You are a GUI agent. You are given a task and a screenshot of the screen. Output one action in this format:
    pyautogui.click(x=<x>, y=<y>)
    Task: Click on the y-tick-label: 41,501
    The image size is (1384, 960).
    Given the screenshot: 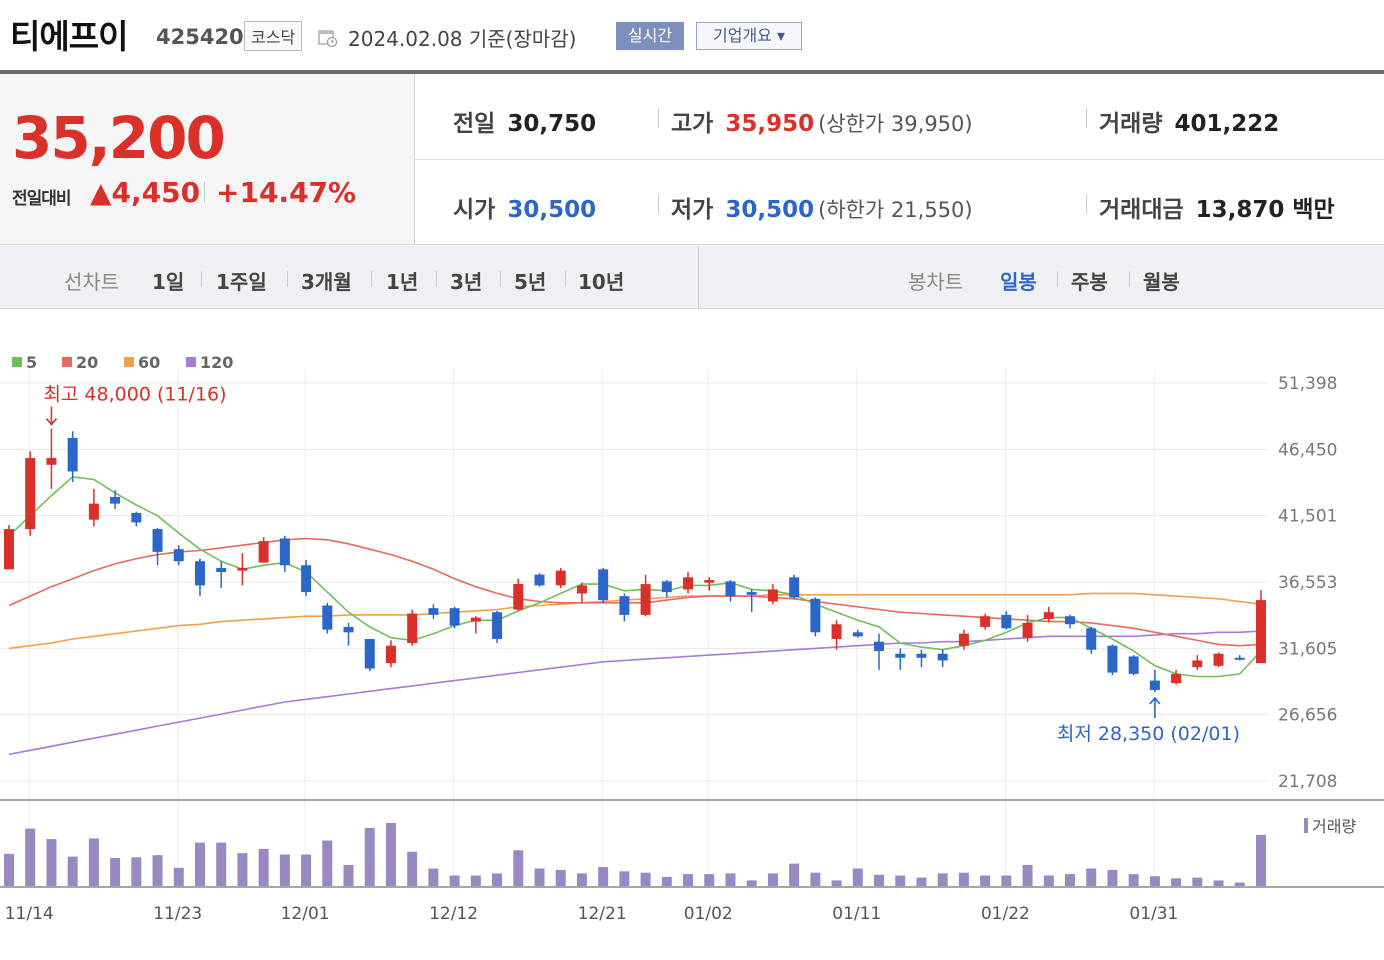 What is the action you would take?
    pyautogui.click(x=1307, y=517)
    